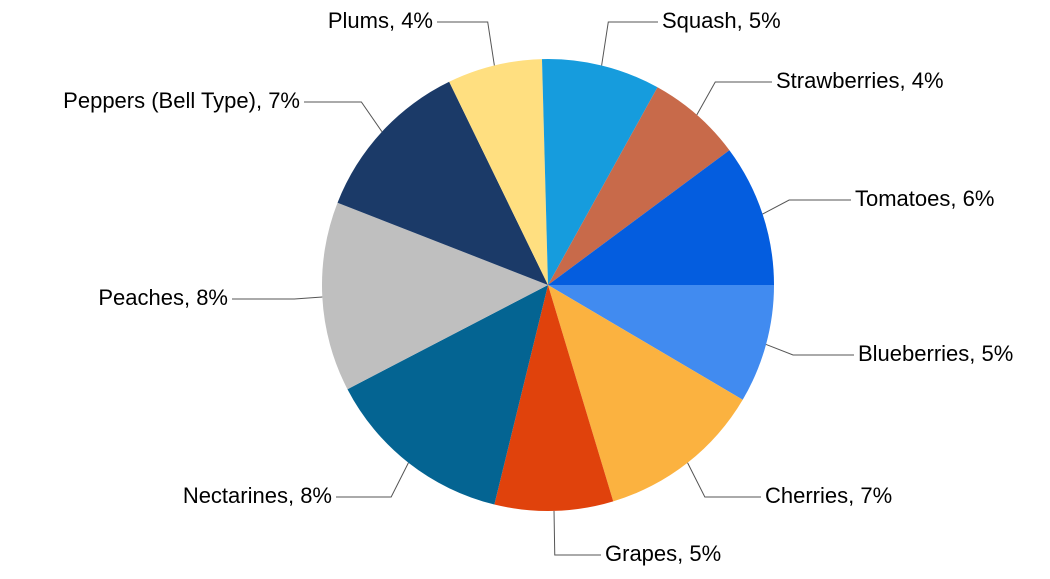 The width and height of the screenshot is (1050, 579). Describe the element at coordinates (828, 495) in the screenshot. I see `data-label: Cherries, 7%` at that location.